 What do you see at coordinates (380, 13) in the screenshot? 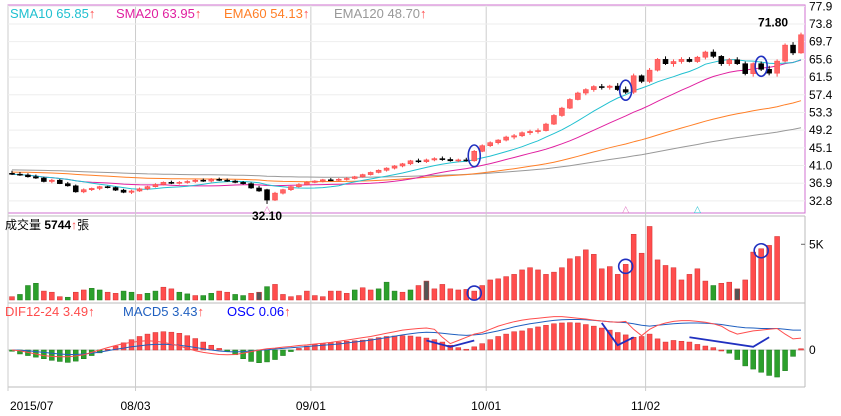
I see `price-legend-item: EMA120 48.70↑` at bounding box center [380, 13].